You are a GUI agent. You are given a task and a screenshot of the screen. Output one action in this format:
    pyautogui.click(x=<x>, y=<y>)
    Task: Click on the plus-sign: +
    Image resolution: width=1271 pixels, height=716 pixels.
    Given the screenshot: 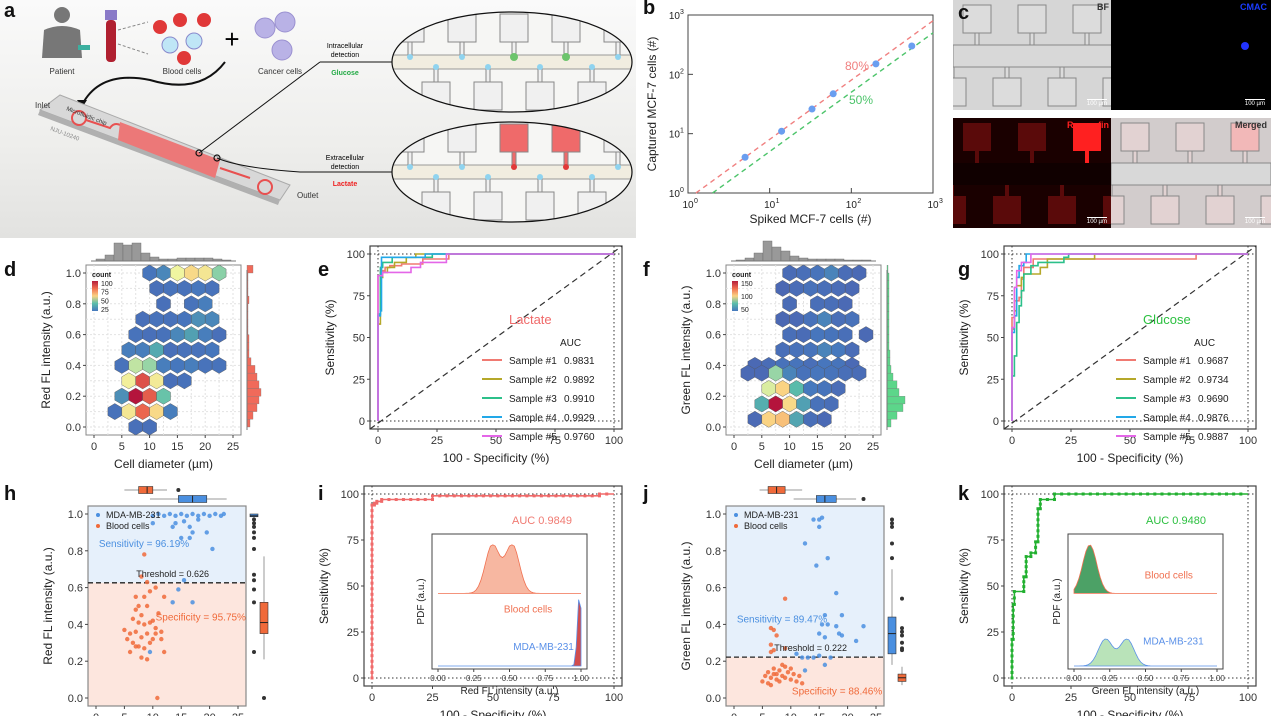 What is the action you would take?
    pyautogui.click(x=231, y=39)
    